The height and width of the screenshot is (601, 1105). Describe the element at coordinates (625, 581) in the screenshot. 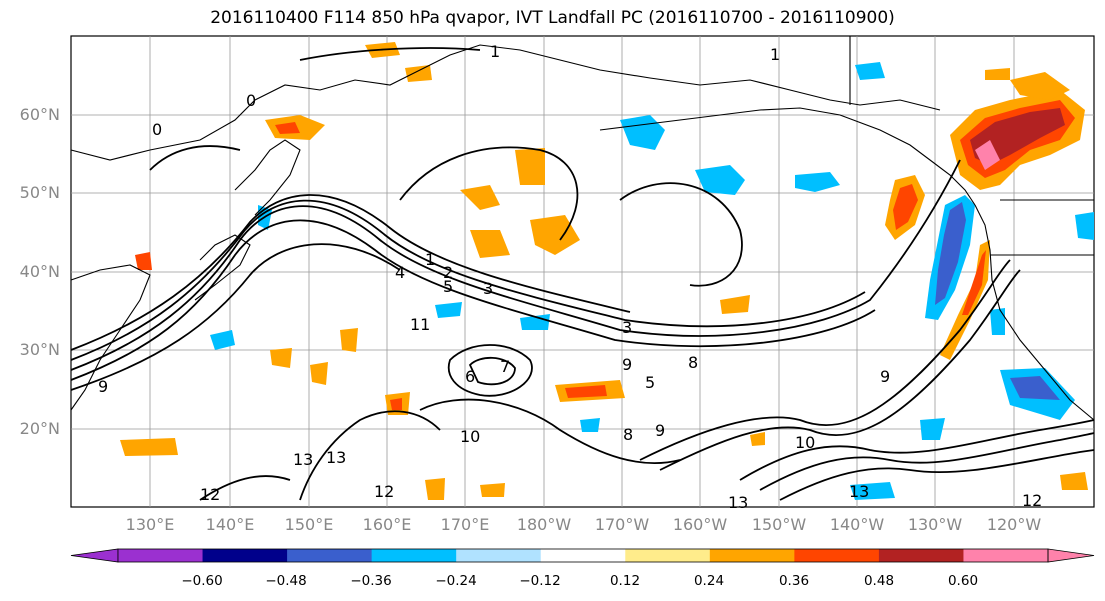

I see `colorbar-tick-label: 0.12` at that location.